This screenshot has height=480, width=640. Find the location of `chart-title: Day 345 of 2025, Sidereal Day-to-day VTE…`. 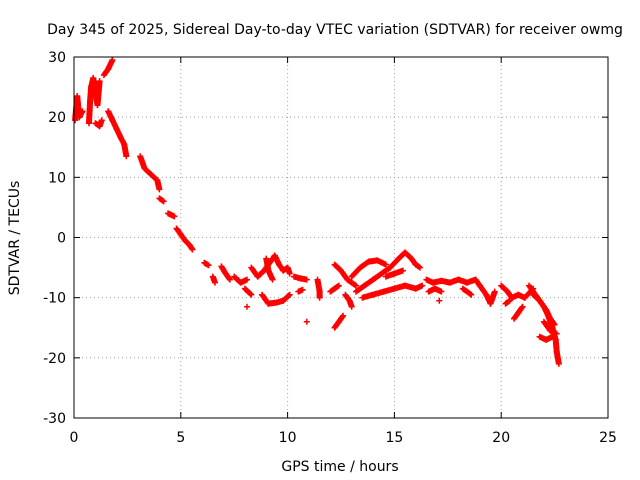

chart-title: Day 345 of 2025, Sidereal Day-to-day VTE… is located at coordinates (335, 30).